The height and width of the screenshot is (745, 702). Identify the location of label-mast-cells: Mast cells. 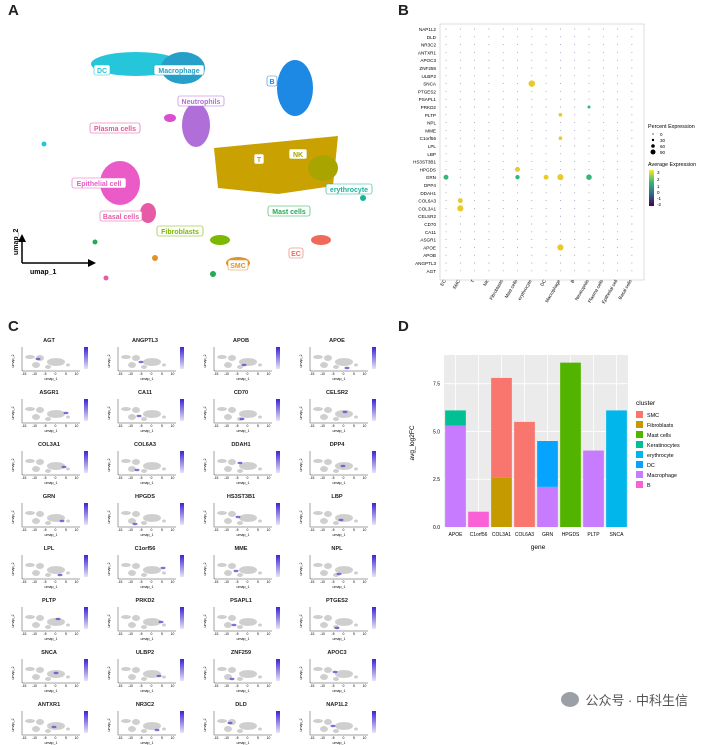
(289, 211).